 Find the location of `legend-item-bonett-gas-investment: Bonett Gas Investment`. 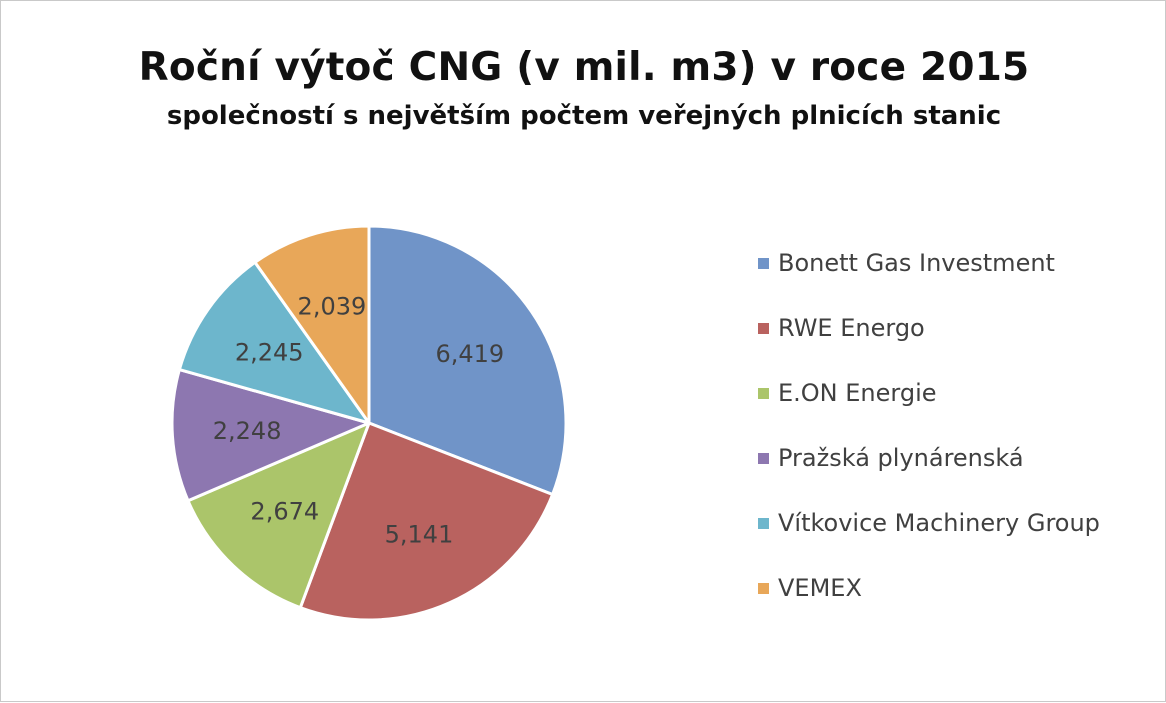

legend-item-bonett-gas-investment: Bonett Gas Investment is located at coordinates (906, 263).